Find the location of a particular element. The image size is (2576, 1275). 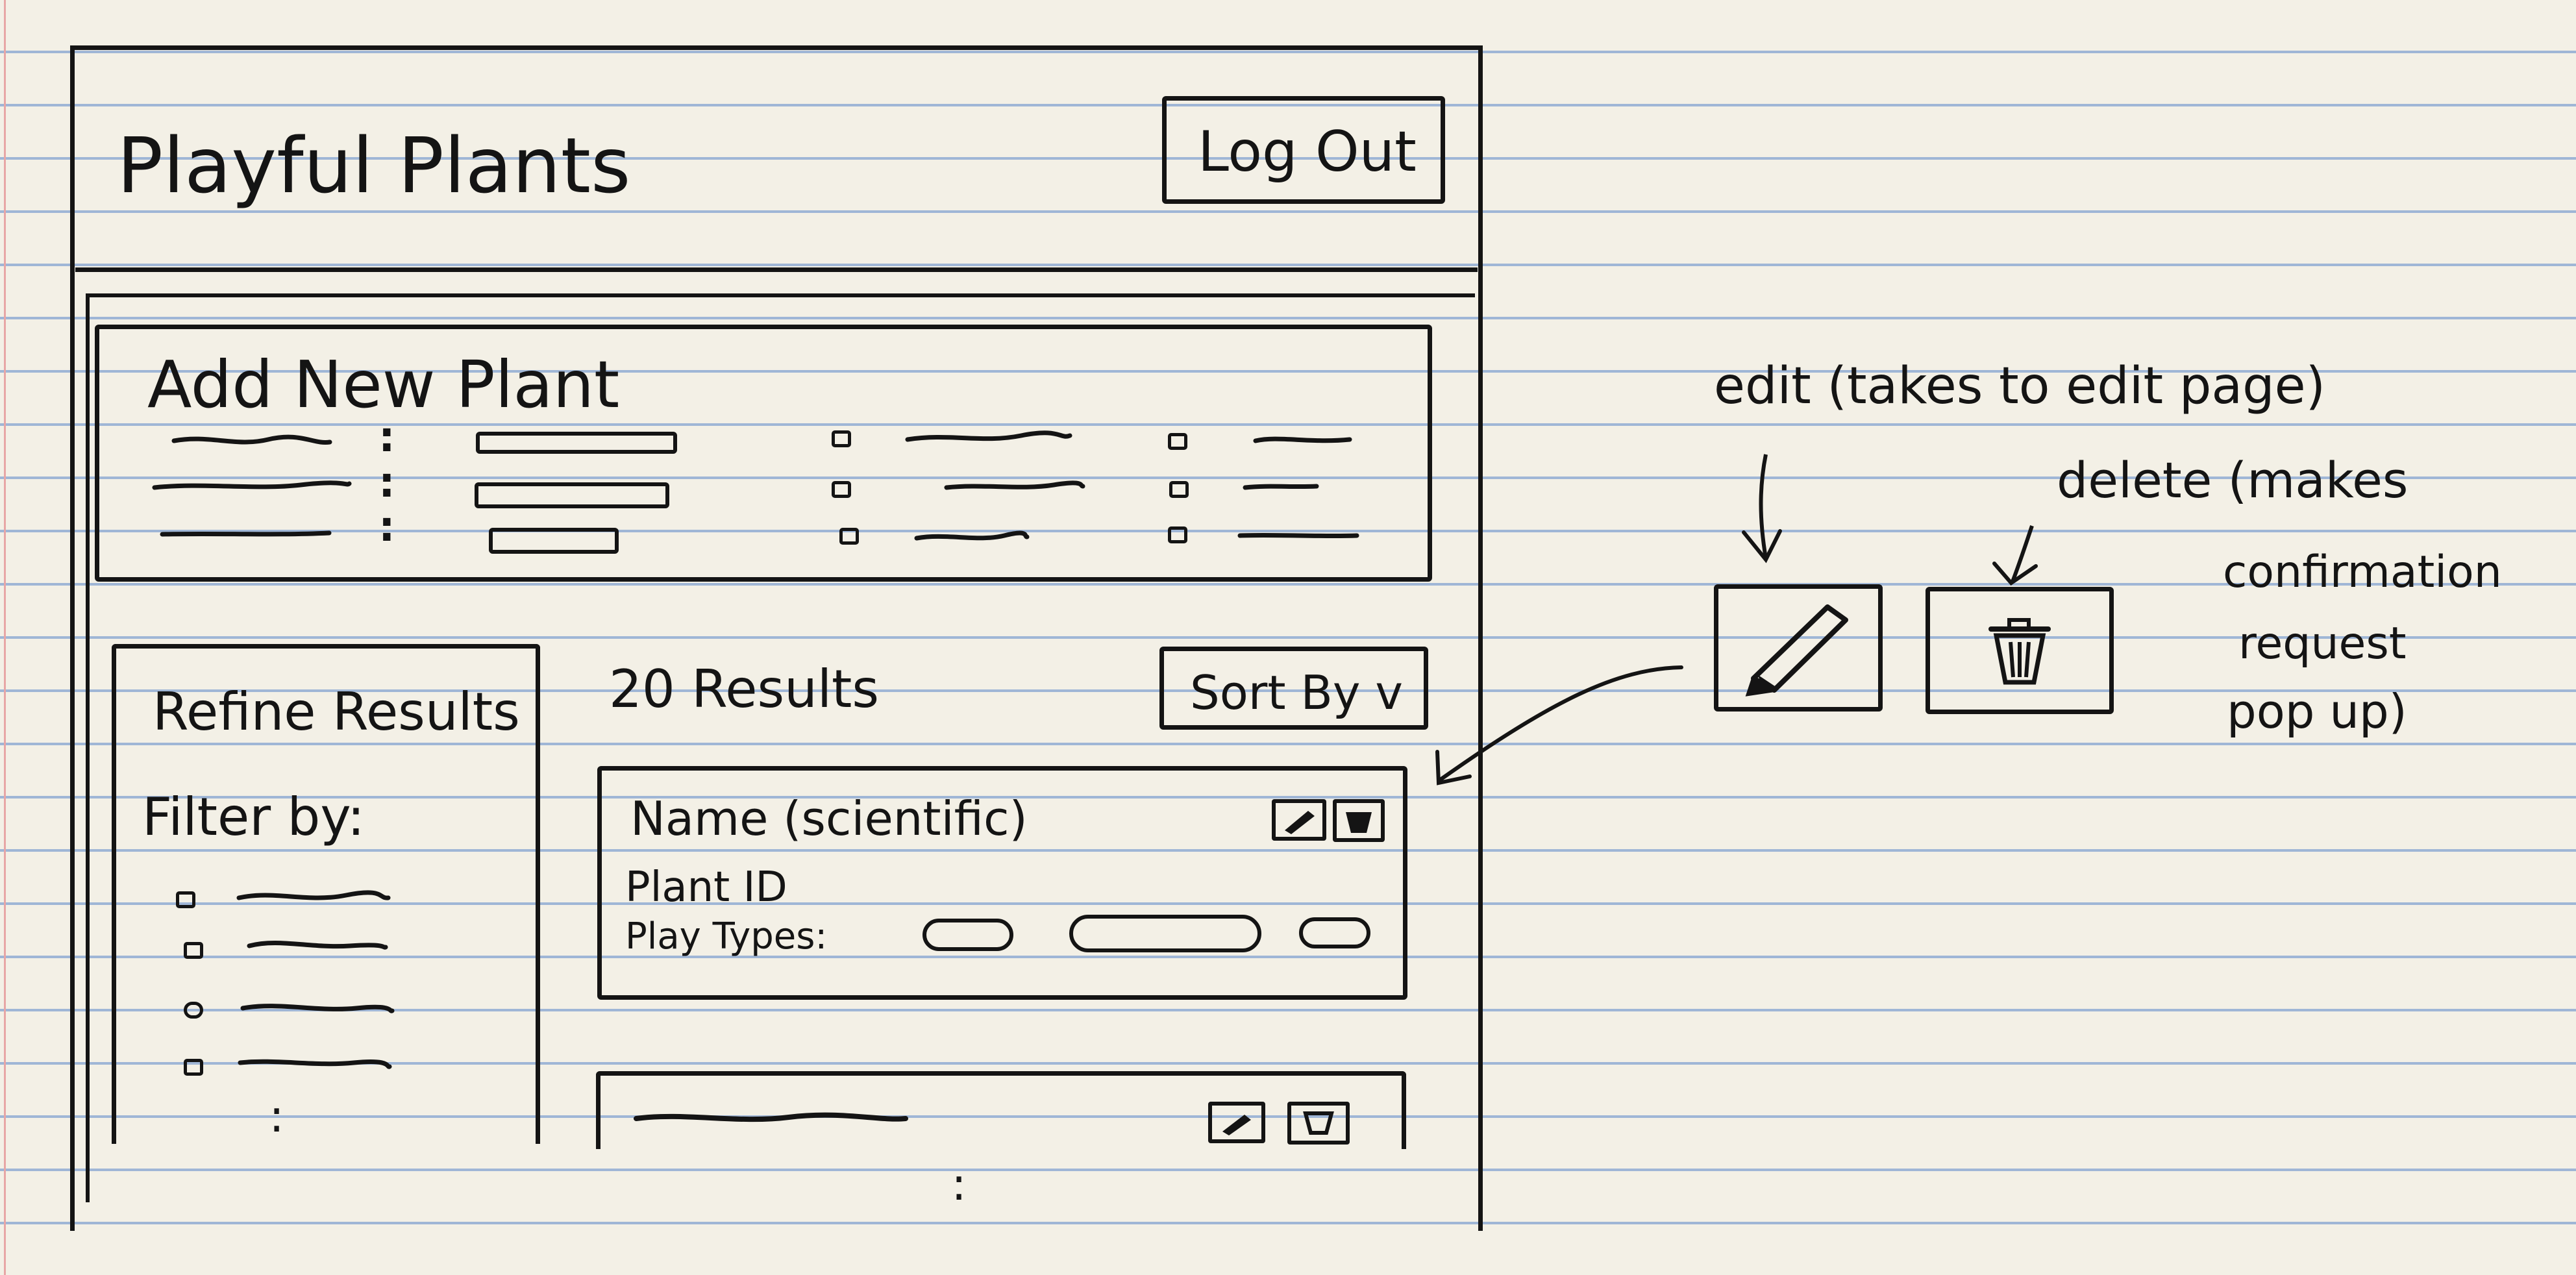

filter-more-ellipsis: · · is located at coordinates (276, 1120).